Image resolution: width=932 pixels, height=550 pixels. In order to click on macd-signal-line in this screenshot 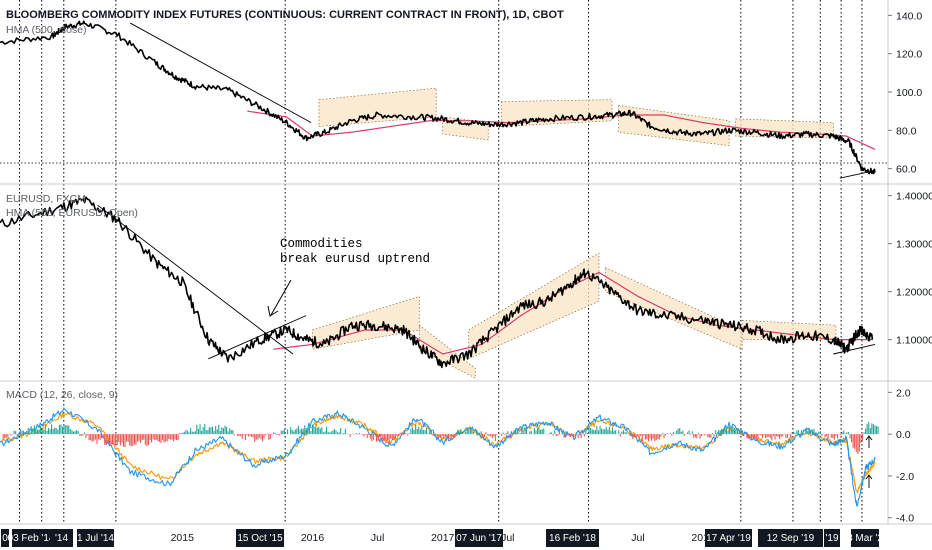, I will do `click(438, 452)`.